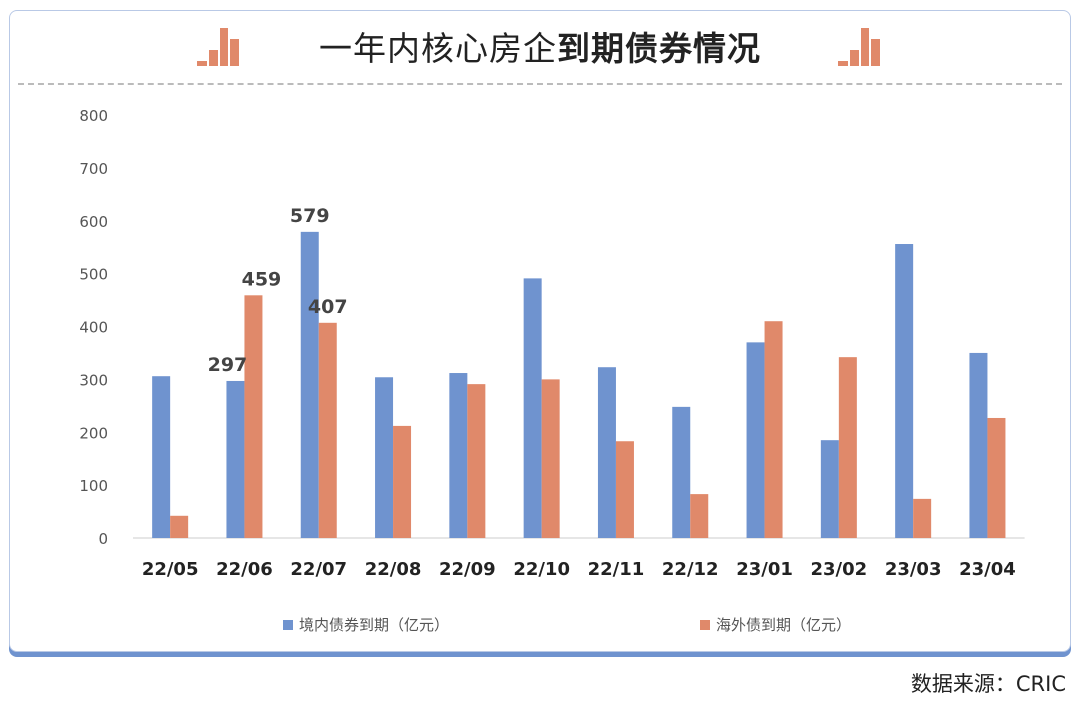 The image size is (1080, 705). Describe the element at coordinates (987, 569) in the screenshot. I see `x-tick-label: 23/04` at that location.